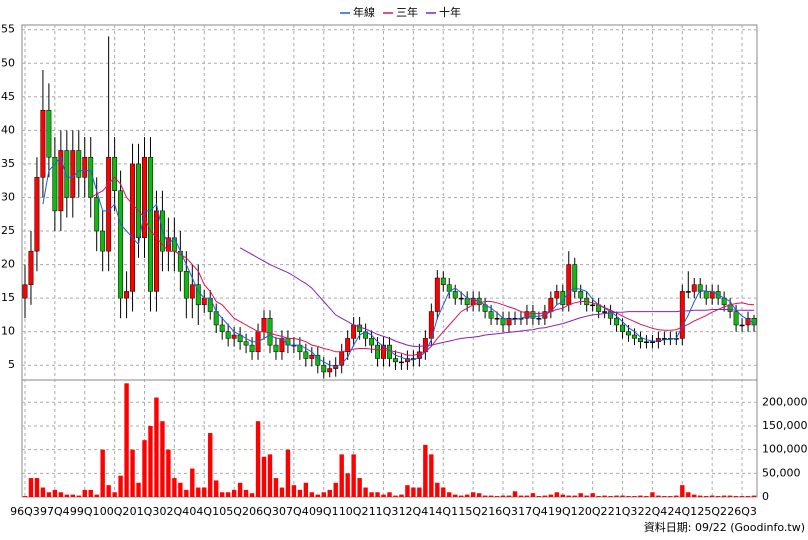  Describe the element at coordinates (8, 264) in the screenshot. I see `y-tick-label: 20` at that location.